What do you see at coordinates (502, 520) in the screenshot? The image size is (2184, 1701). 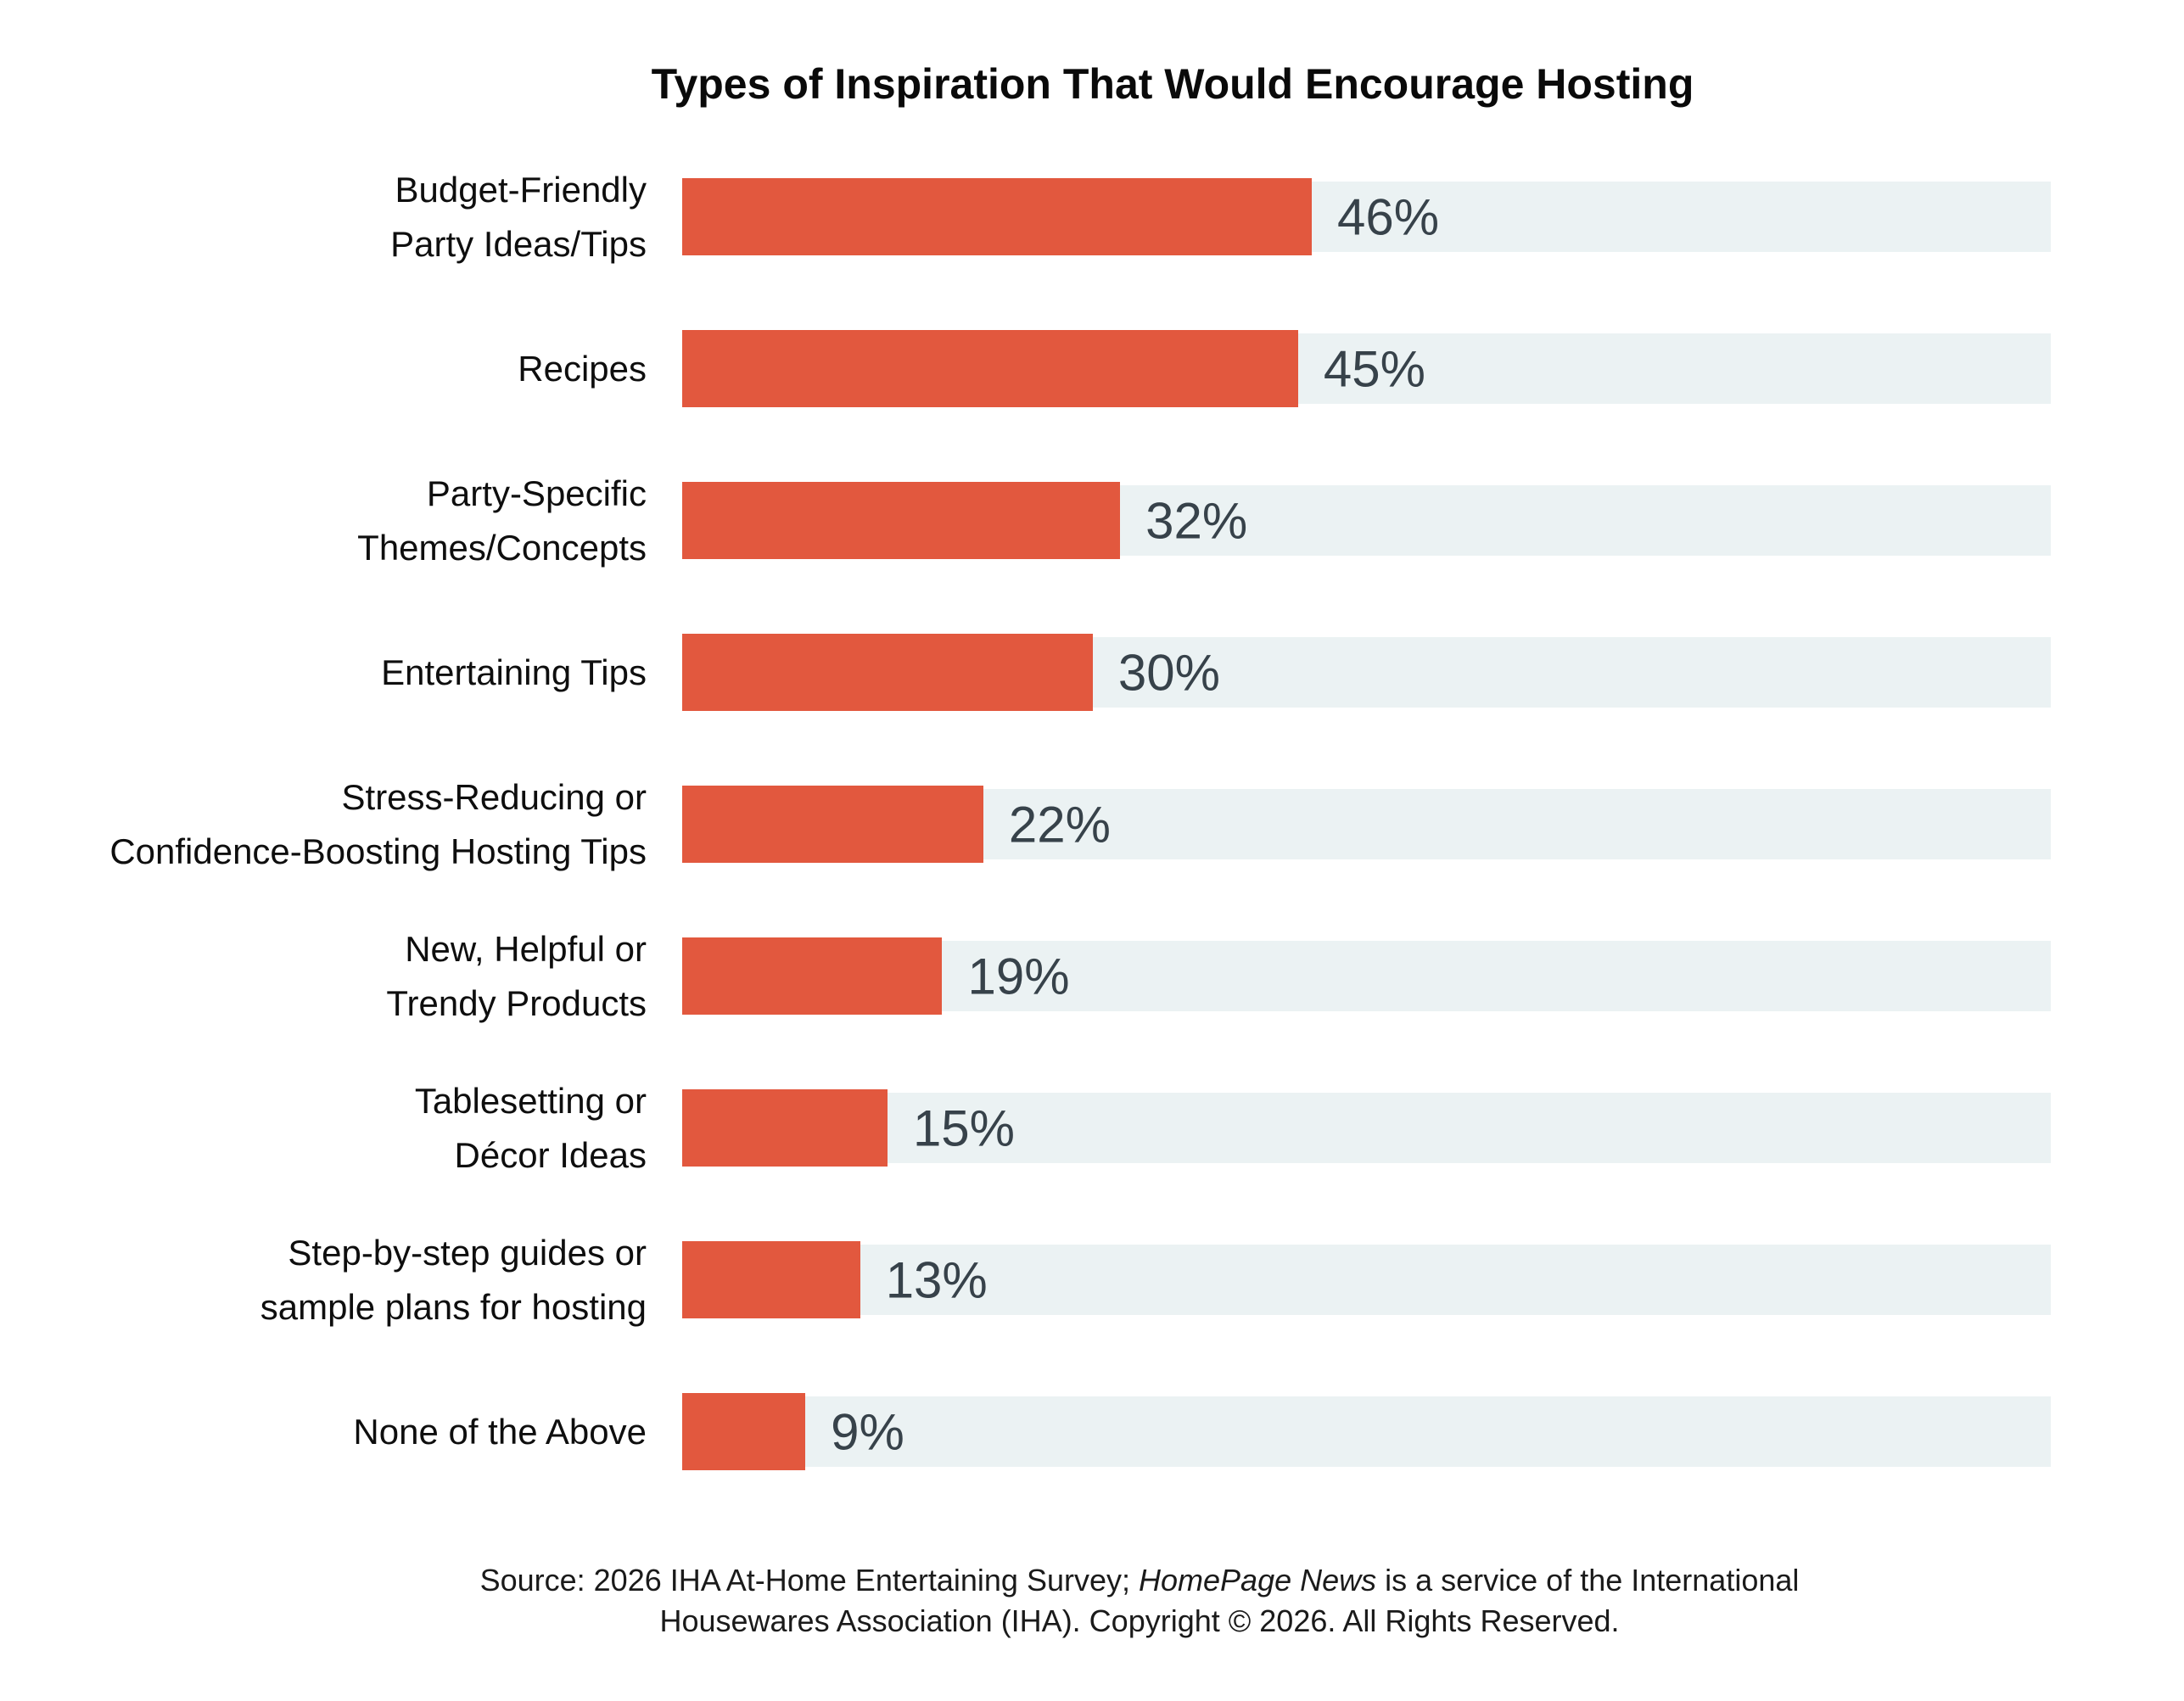 I see `category-label: Party-Specific Themes/Concepts` at bounding box center [502, 520].